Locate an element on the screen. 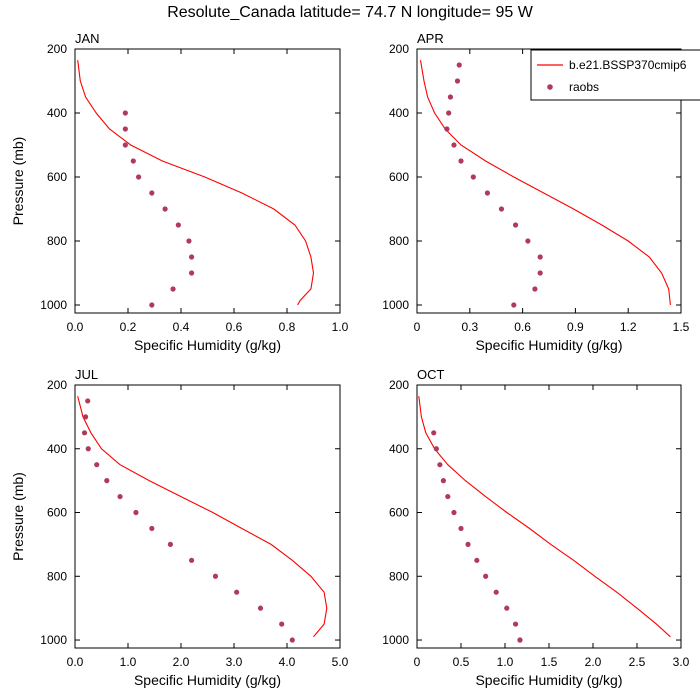  x-tick-label: 0.8 is located at coordinates (287, 327).